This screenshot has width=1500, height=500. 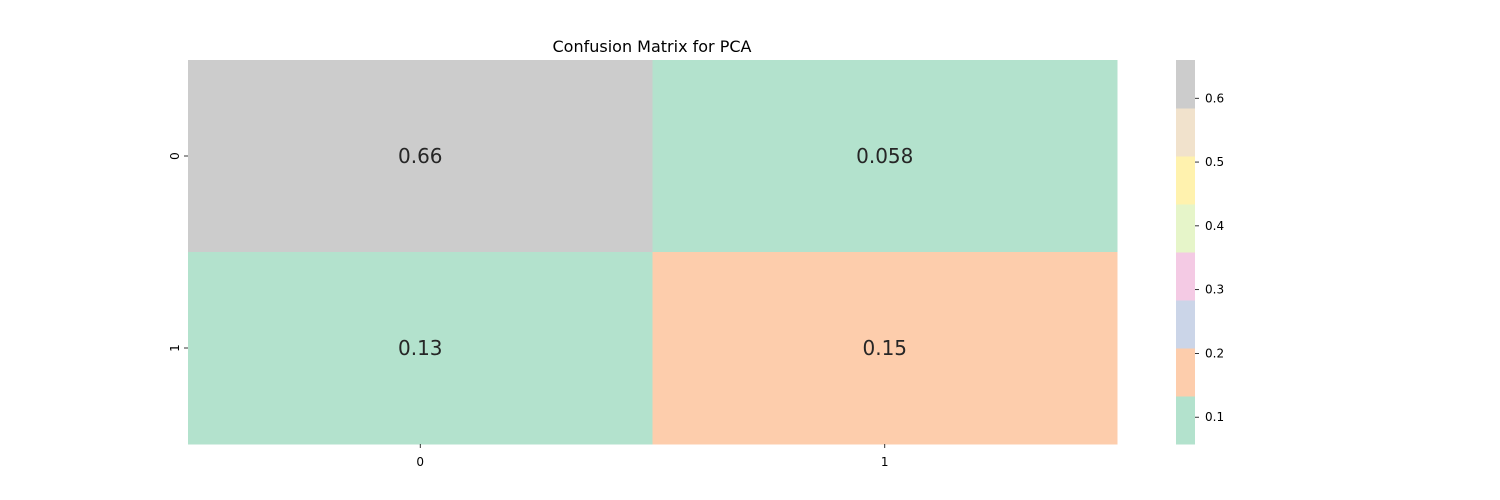 I want to click on x-tick-label-1: 1, so click(x=885, y=462).